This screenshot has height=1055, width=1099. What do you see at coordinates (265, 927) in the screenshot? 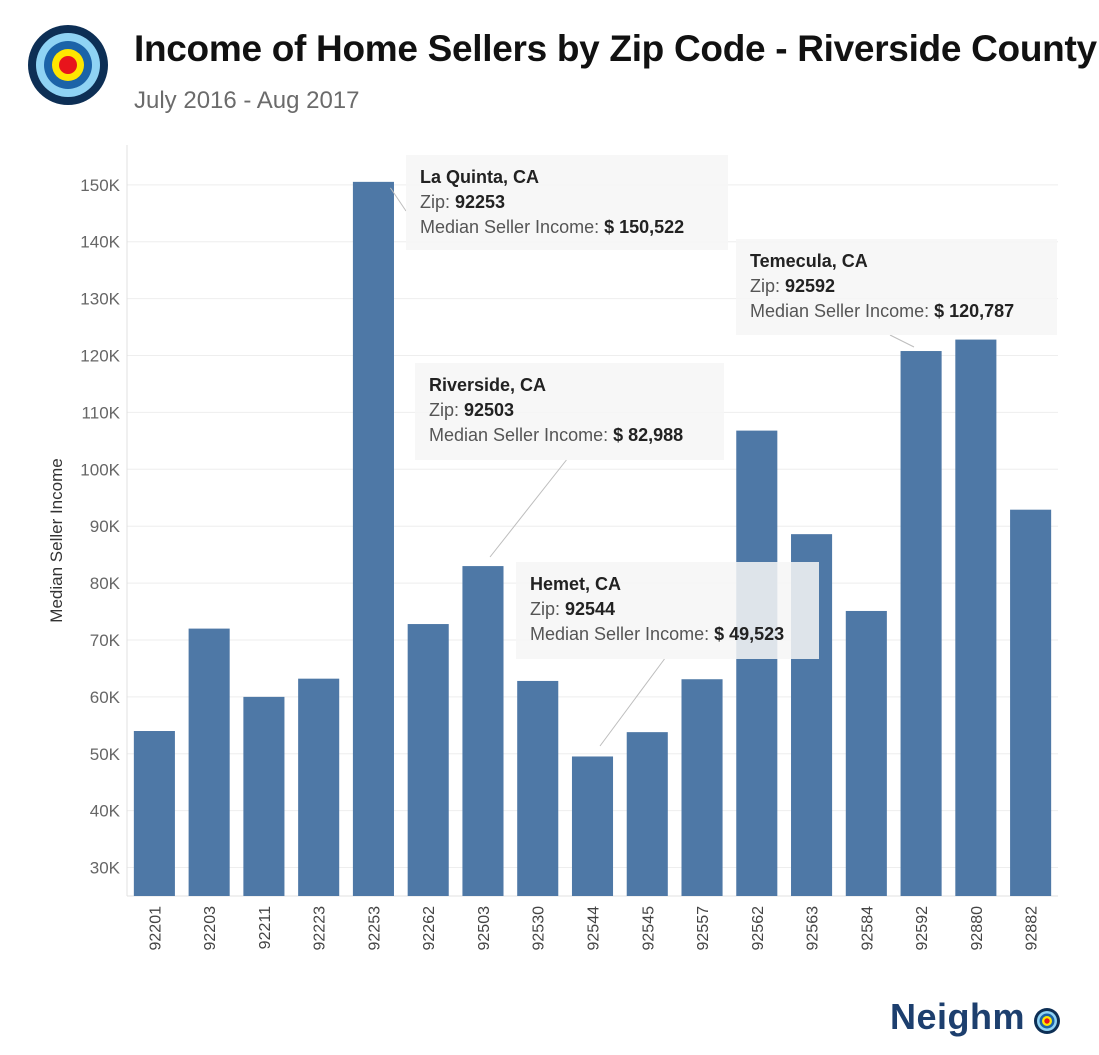
I see `x-tick-label: 92211` at bounding box center [265, 927].